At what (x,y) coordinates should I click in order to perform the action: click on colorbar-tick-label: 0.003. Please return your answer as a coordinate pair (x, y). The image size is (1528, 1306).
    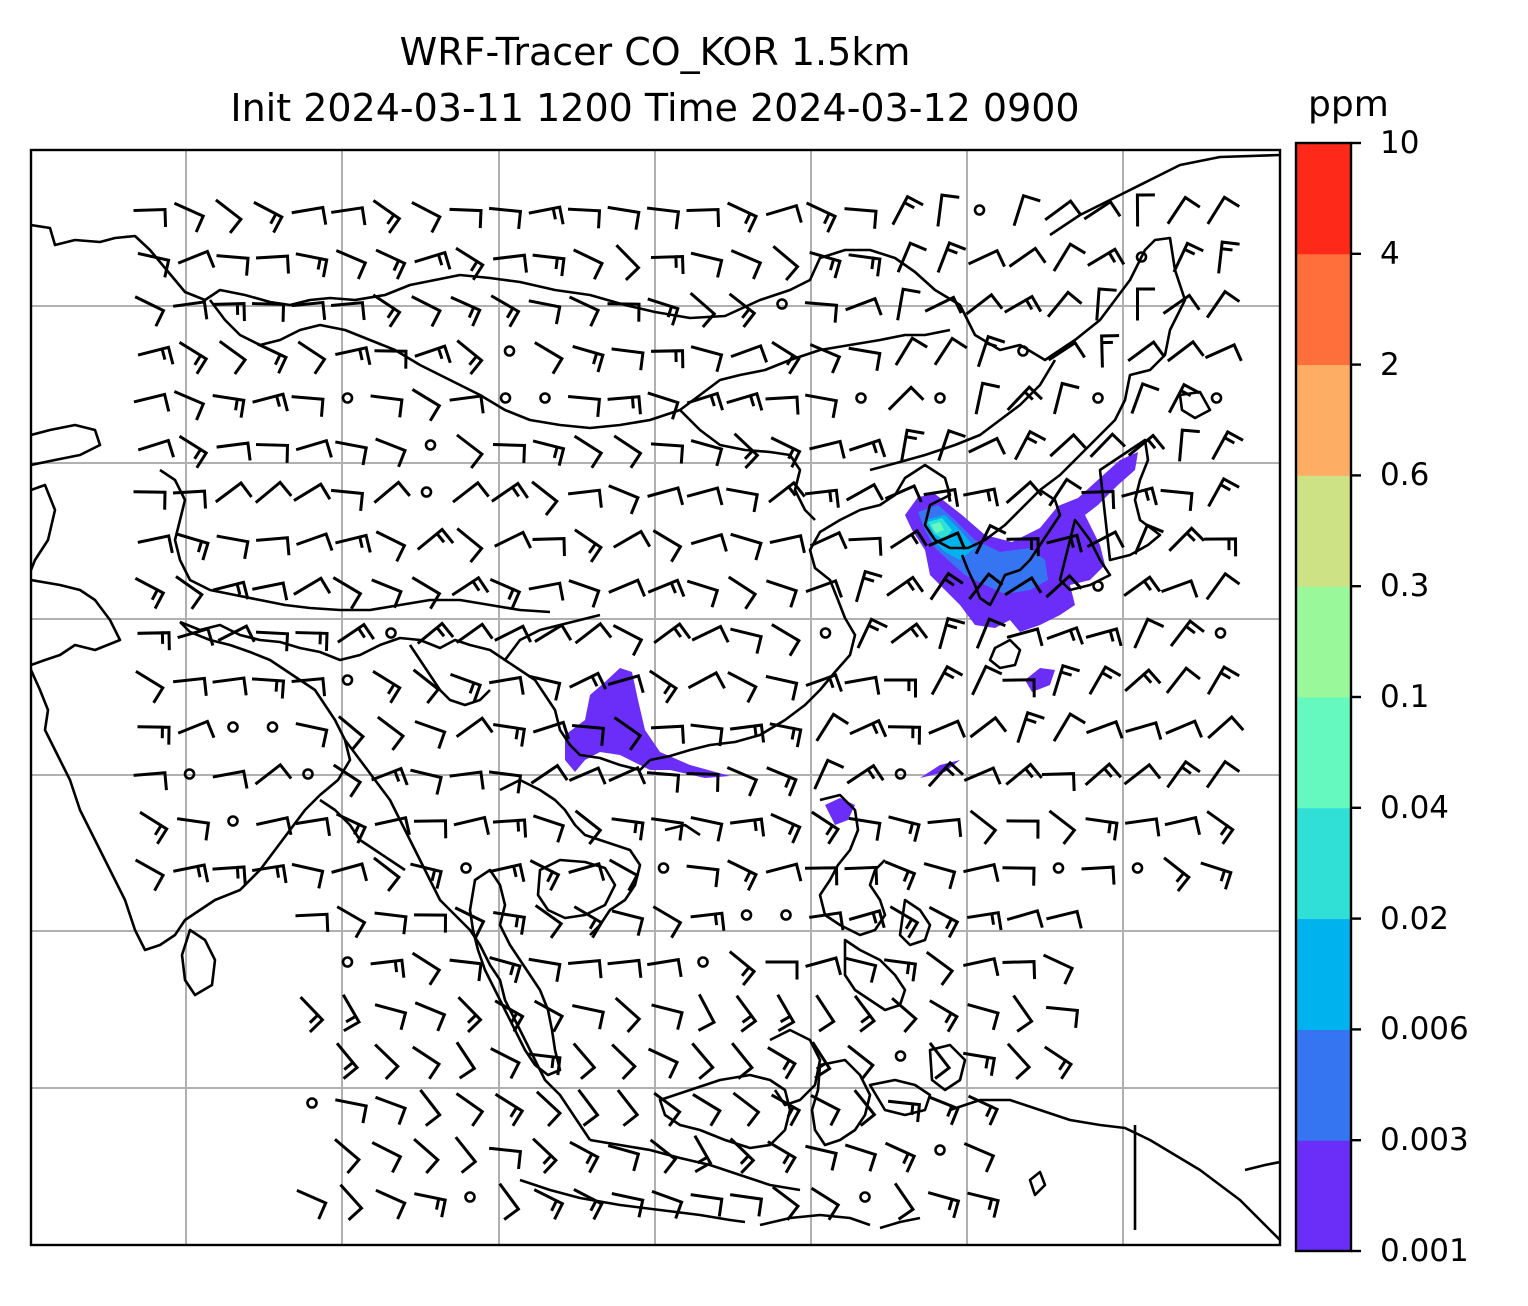
    Looking at the image, I should click on (1424, 1140).